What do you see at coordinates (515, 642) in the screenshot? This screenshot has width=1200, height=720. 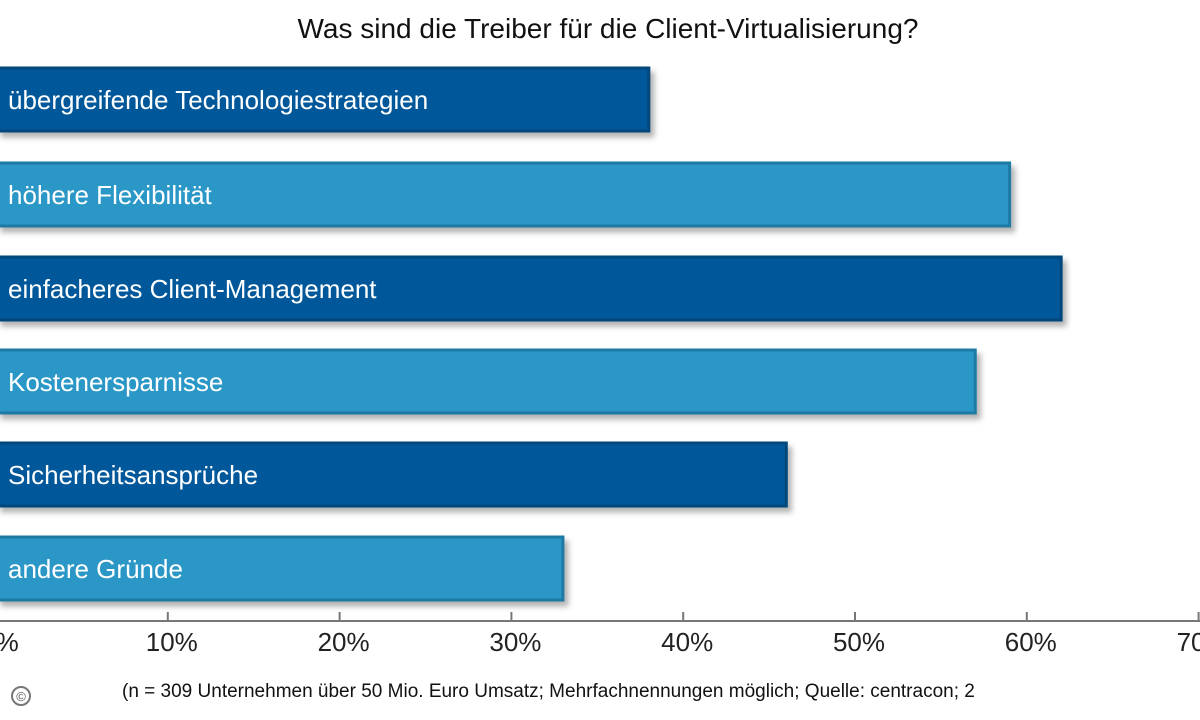 I see `x-tick-label: 30%` at bounding box center [515, 642].